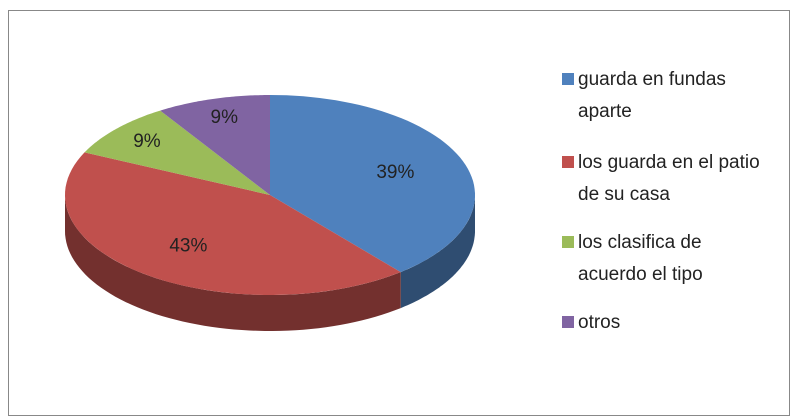  I want to click on legend-label: los guarda en el patio de su casa, so click(669, 178).